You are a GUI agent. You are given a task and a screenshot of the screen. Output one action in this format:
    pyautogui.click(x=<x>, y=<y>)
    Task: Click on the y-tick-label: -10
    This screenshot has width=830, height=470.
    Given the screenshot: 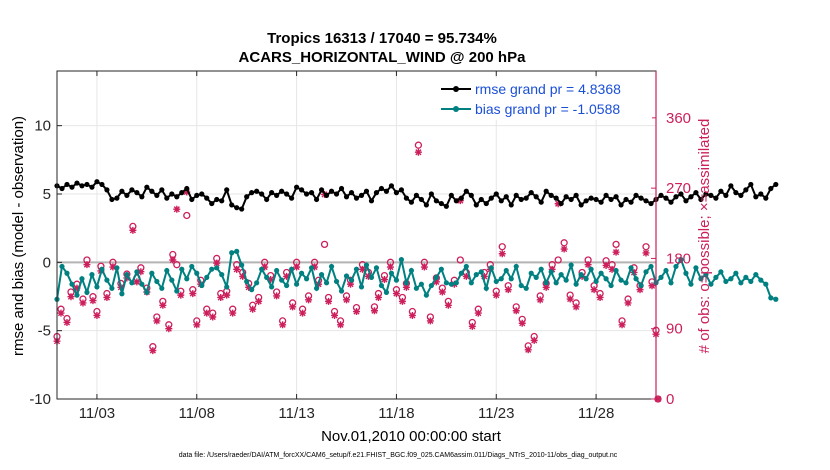 What is the action you would take?
    pyautogui.click(x=40, y=399)
    